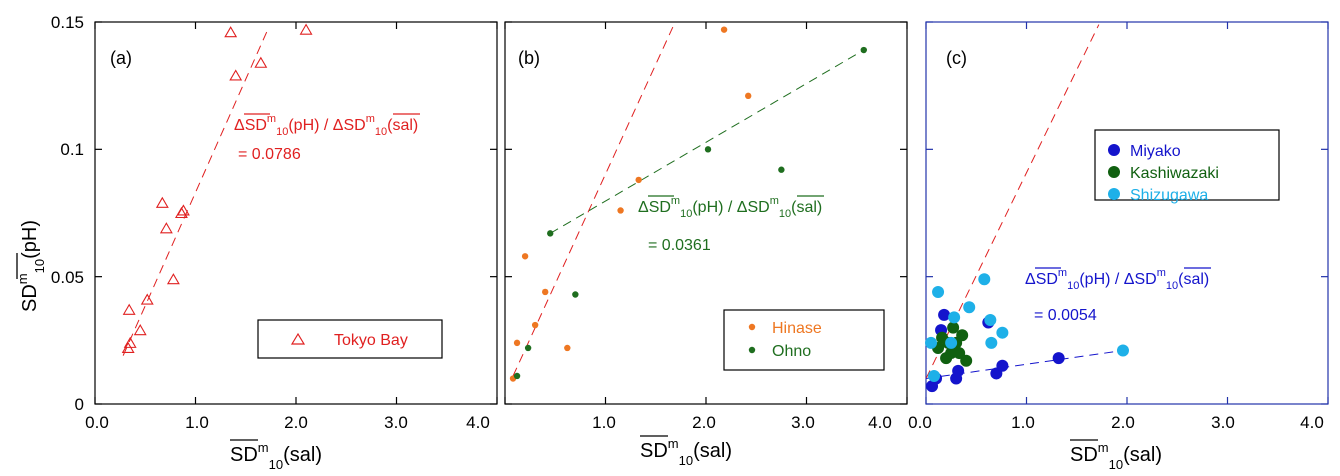 The image size is (1340, 476). What do you see at coordinates (1161, 273) in the screenshot?
I see `panel-c-ann-sup-2: m` at bounding box center [1161, 273].